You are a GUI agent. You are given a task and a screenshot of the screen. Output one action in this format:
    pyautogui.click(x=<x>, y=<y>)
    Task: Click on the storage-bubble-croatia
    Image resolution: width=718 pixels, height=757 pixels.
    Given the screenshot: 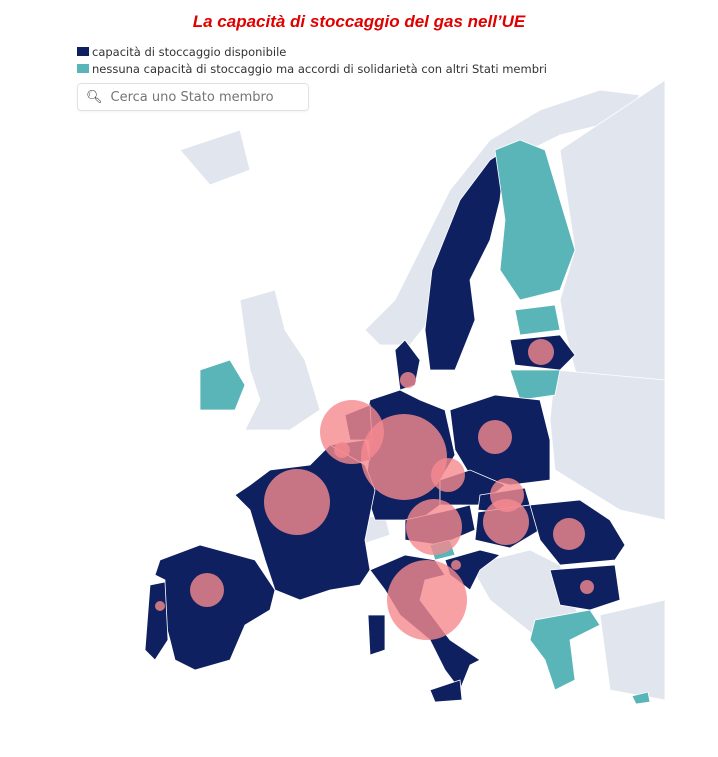 What is the action you would take?
    pyautogui.click(x=456, y=565)
    